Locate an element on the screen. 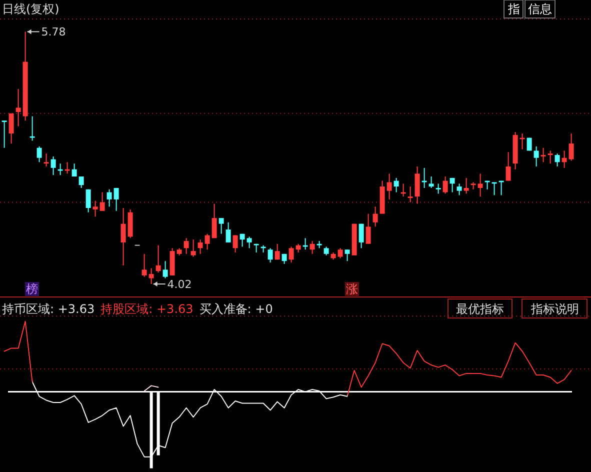 This screenshot has width=591, height=472. annotation: 榜 is located at coordinates (32, 289).